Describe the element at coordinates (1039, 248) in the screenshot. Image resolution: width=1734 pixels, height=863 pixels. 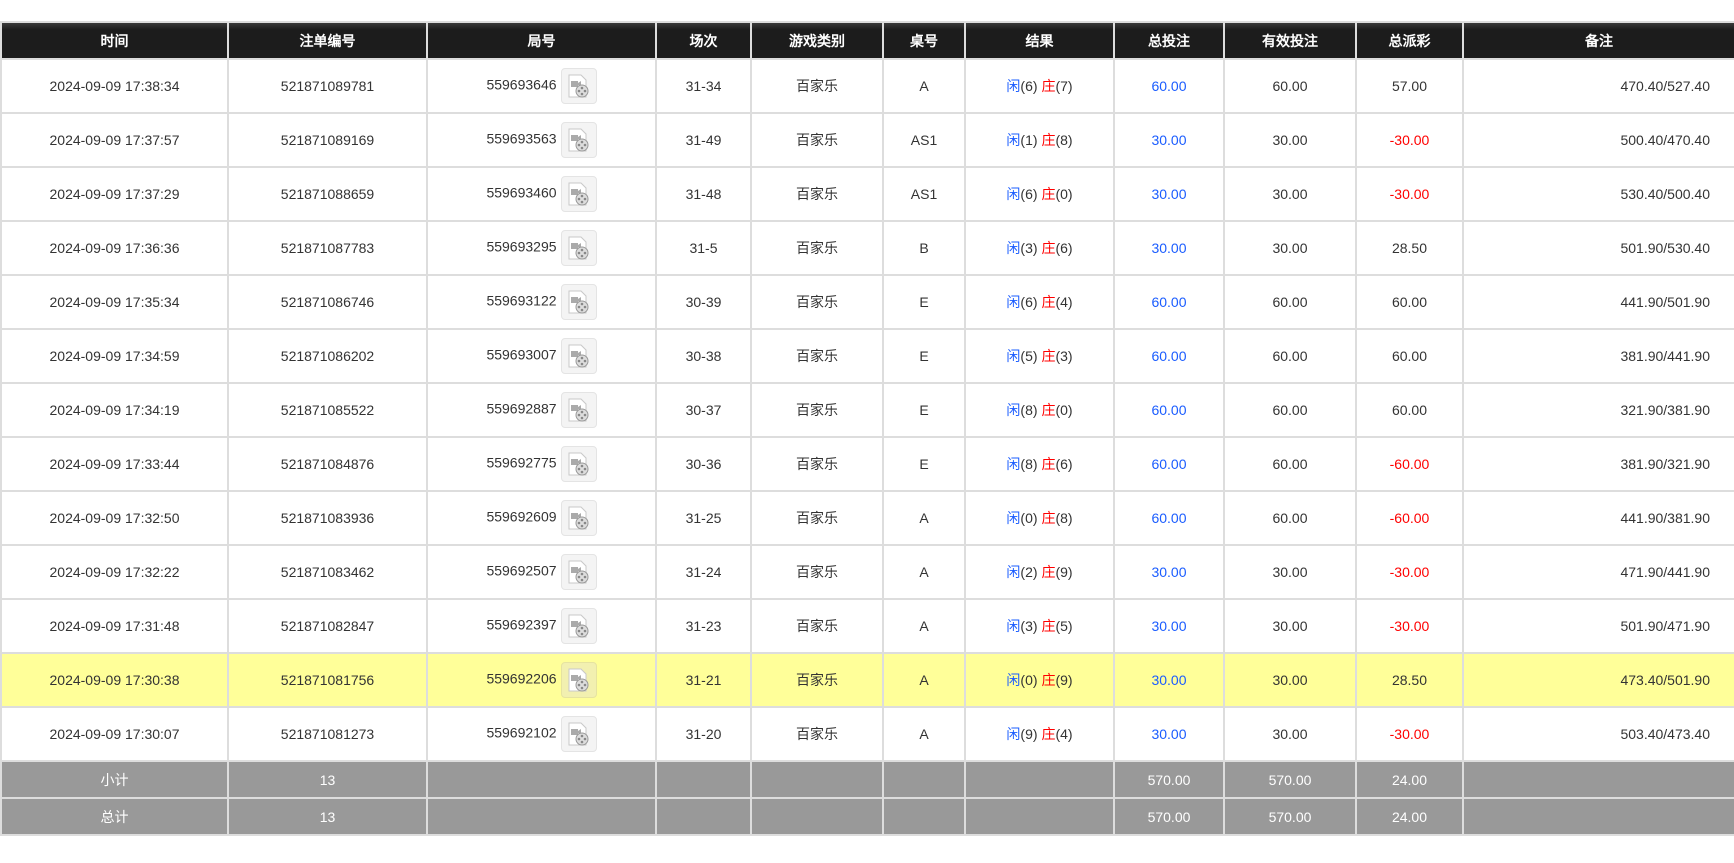
I see `cell-result: 闲(3) 庄(6)` at that location.